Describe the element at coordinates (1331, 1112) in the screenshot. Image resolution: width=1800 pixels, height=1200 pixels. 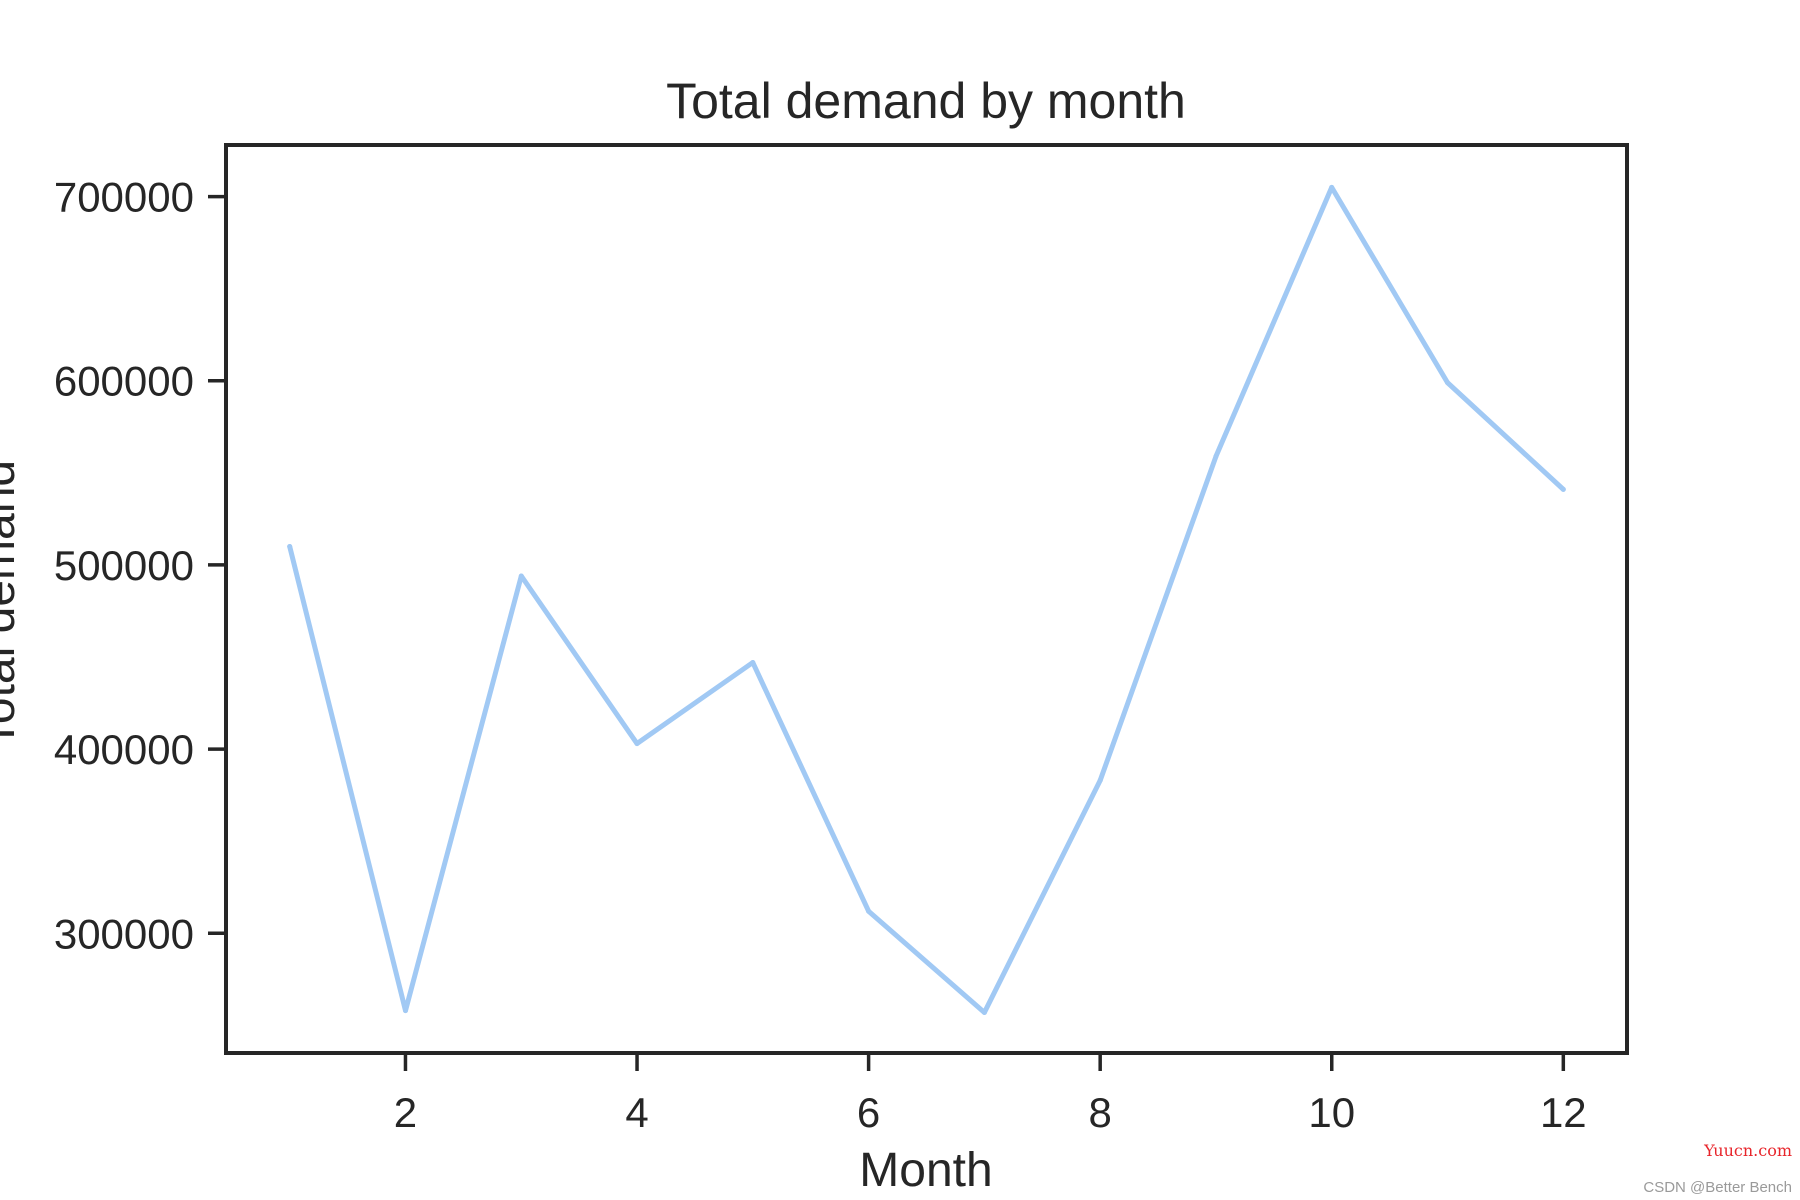
I see `x-tick-label: 10` at that location.